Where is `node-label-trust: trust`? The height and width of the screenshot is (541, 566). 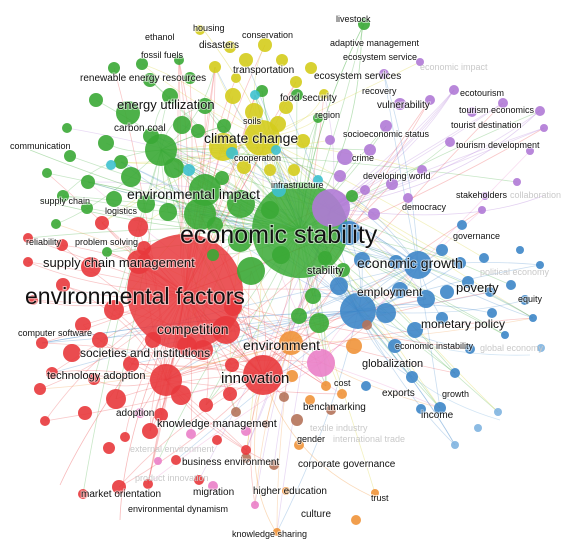 node-label-trust: trust is located at coordinates (380, 498).